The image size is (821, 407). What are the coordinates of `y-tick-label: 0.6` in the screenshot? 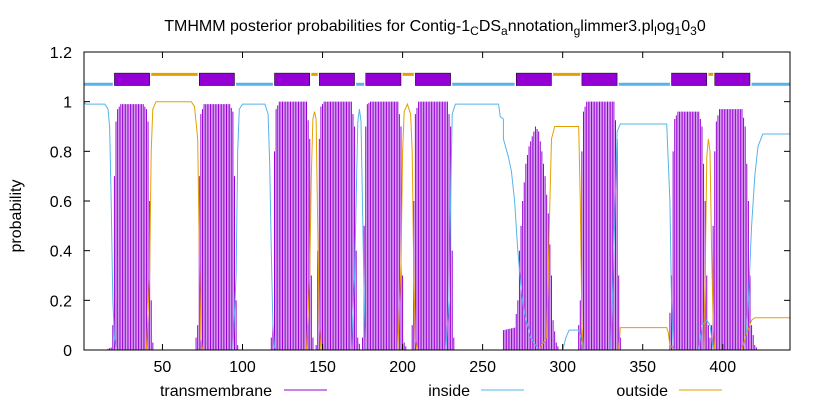 It's located at (61, 202).